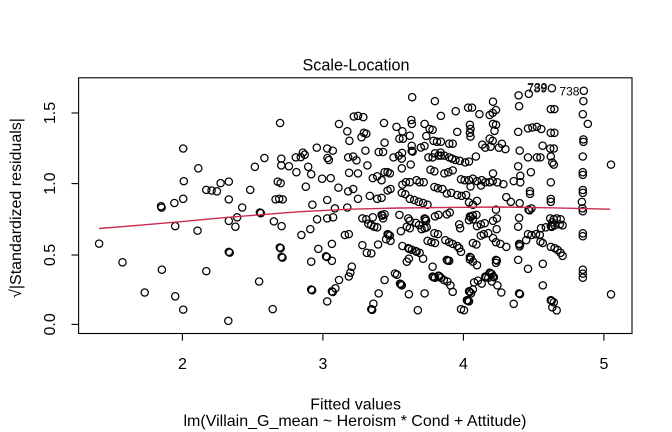  I want to click on svg-text: 2, so click(182, 364).